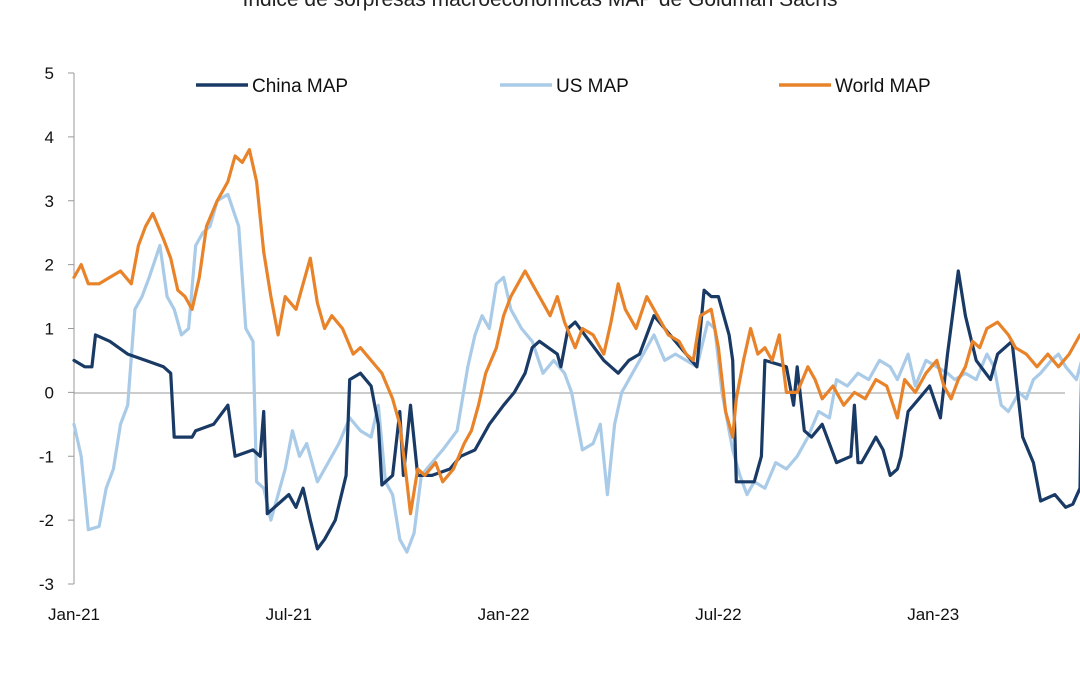 The height and width of the screenshot is (675, 1080). Describe the element at coordinates (74, 614) in the screenshot. I see `x-tick-label: Jan-21` at that location.